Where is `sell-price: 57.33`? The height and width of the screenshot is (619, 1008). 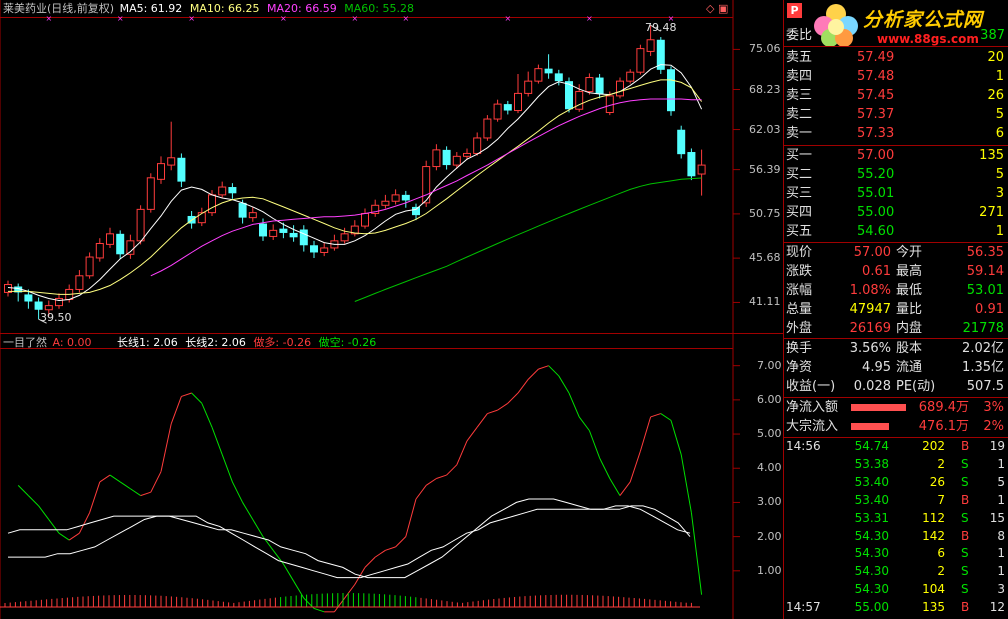
sell-price: 57.33 is located at coordinates (876, 133).